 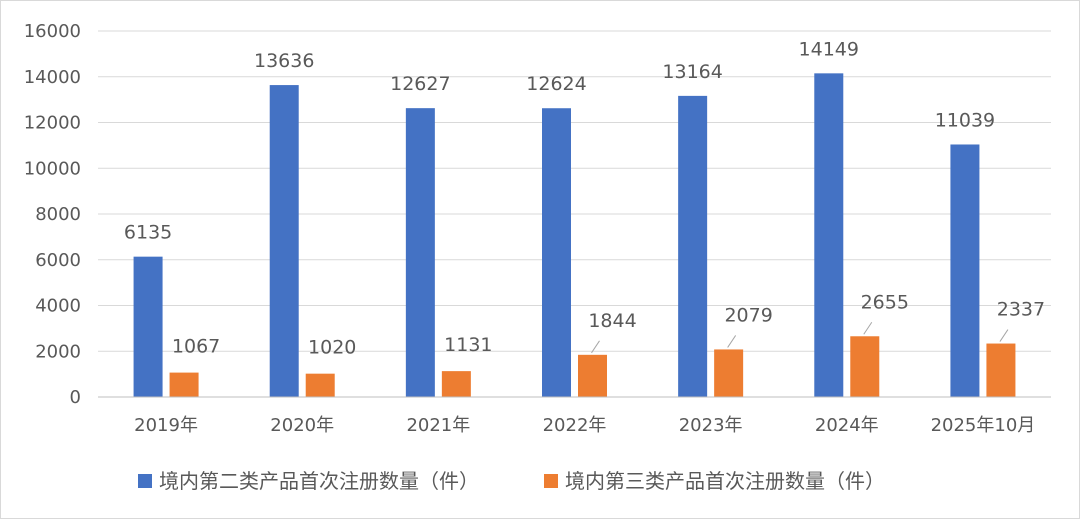 What do you see at coordinates (511, 481) in the screenshot?
I see `legend: 境内第二类产品首次注册数量（件） 境内第三类产品首次注册数量（件）` at bounding box center [511, 481].